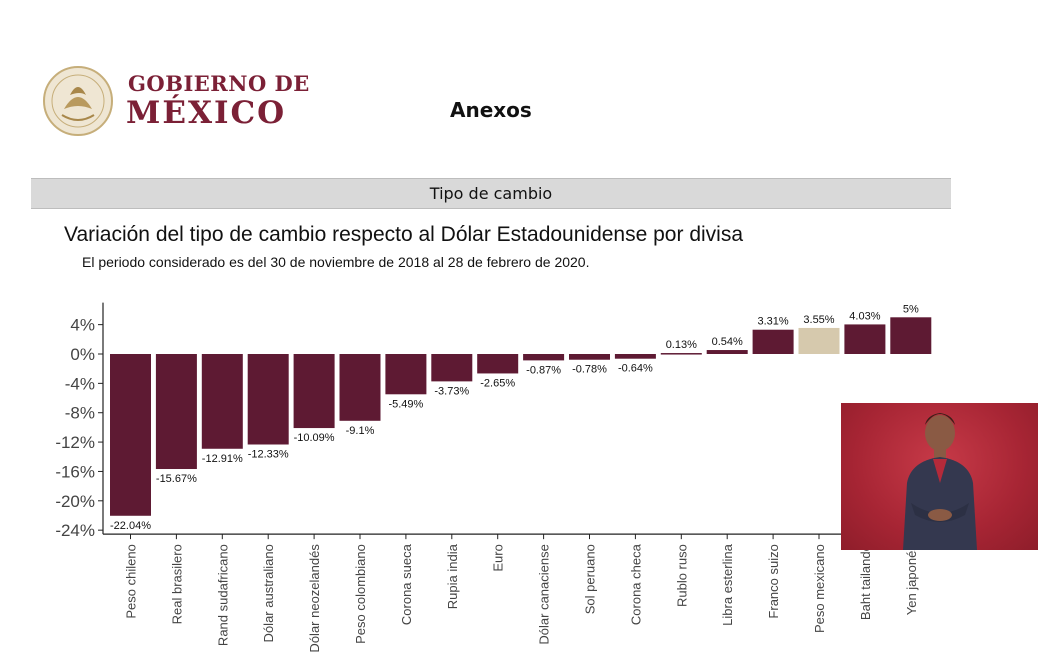  I want to click on y-tick-label: 0%, so click(82, 354).